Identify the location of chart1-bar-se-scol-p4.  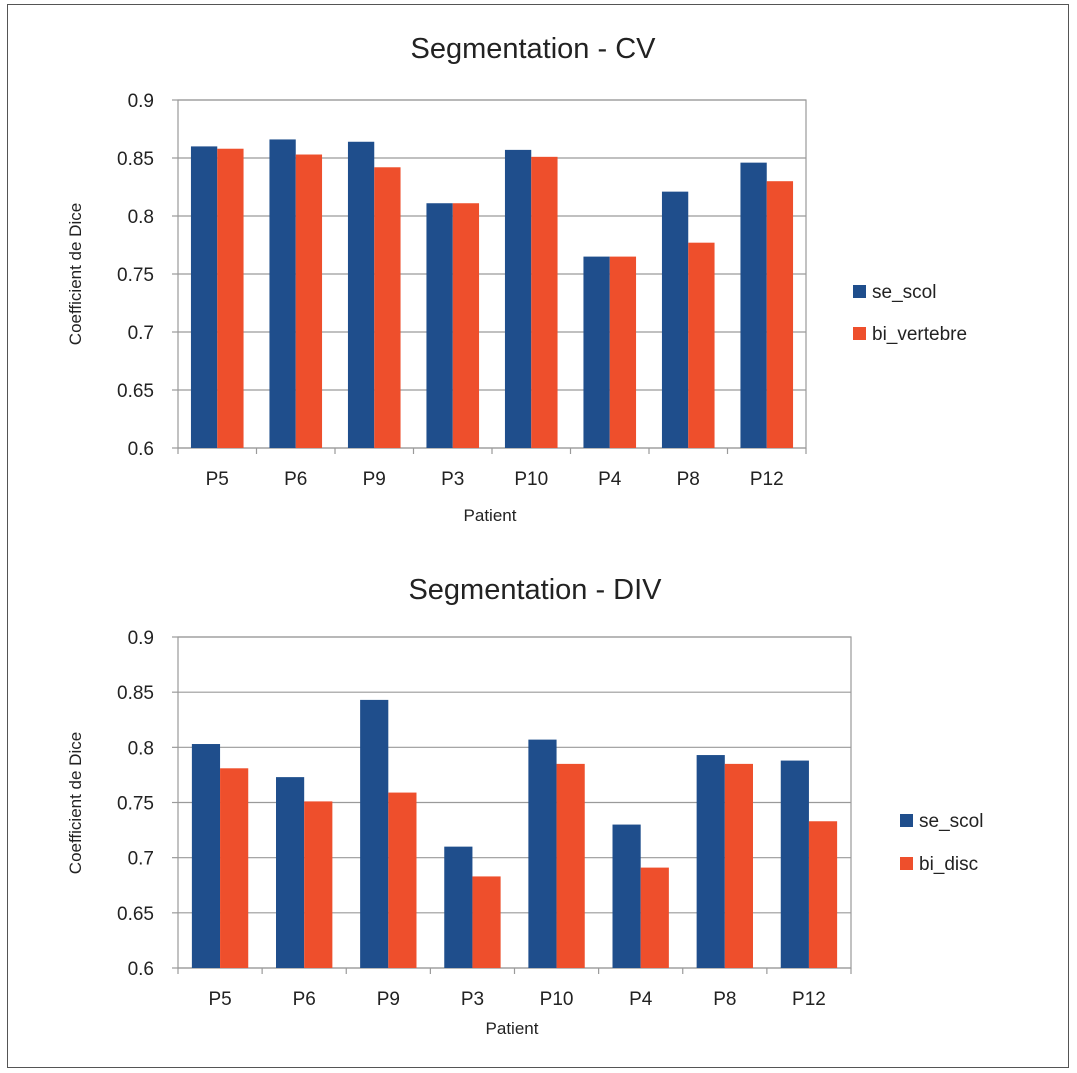
(596, 352).